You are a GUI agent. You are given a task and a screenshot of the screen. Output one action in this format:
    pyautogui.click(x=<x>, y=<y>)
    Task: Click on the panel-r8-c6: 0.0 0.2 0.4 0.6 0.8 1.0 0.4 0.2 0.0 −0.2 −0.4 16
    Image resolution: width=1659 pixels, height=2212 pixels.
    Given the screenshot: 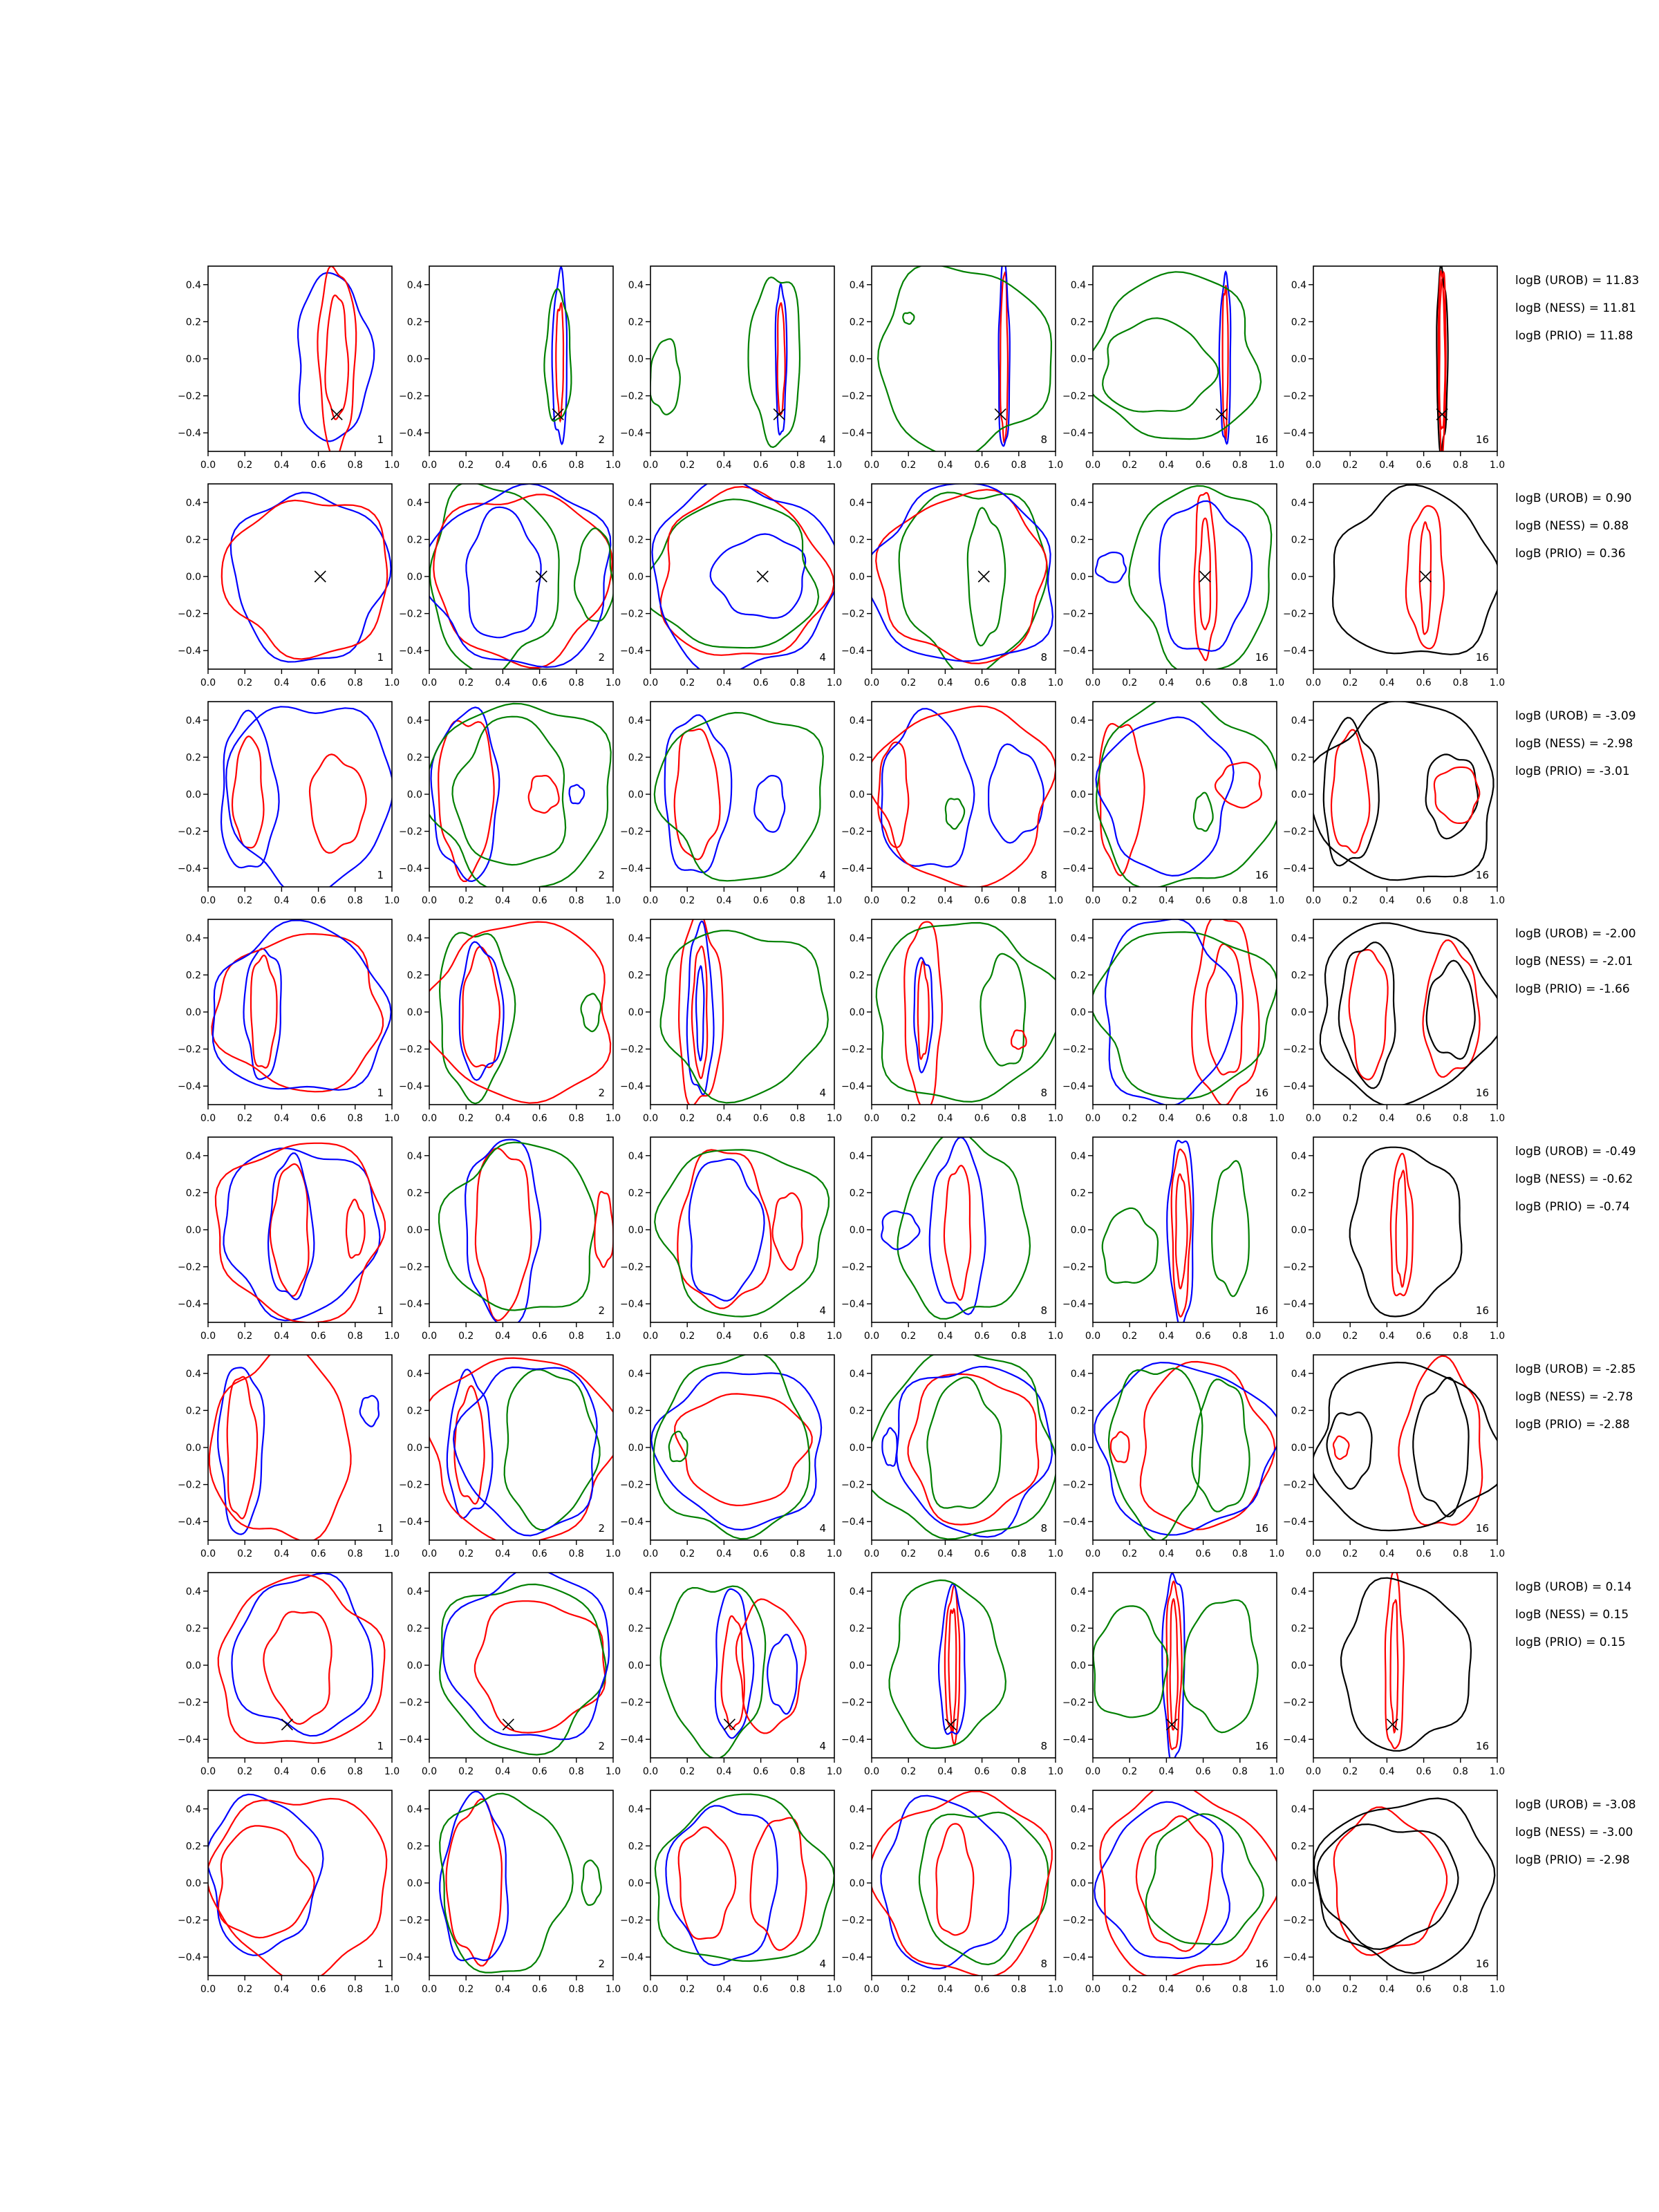 What is the action you would take?
    pyautogui.click(x=1394, y=1892)
    